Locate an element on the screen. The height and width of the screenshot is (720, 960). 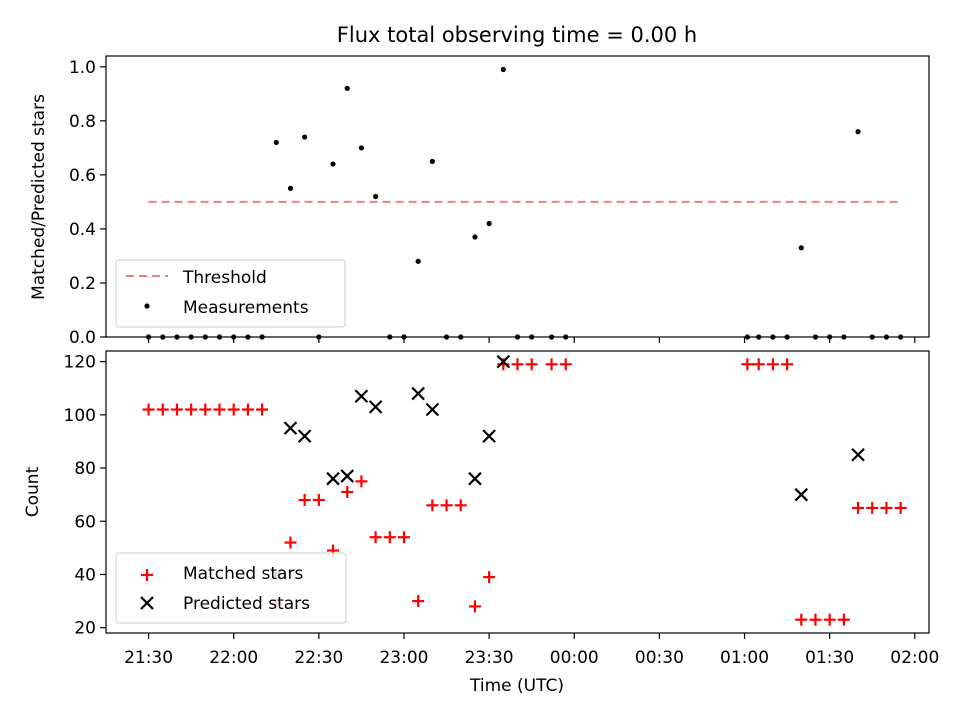
bottom-x-tick-label: 23:30 is located at coordinates (489, 658).